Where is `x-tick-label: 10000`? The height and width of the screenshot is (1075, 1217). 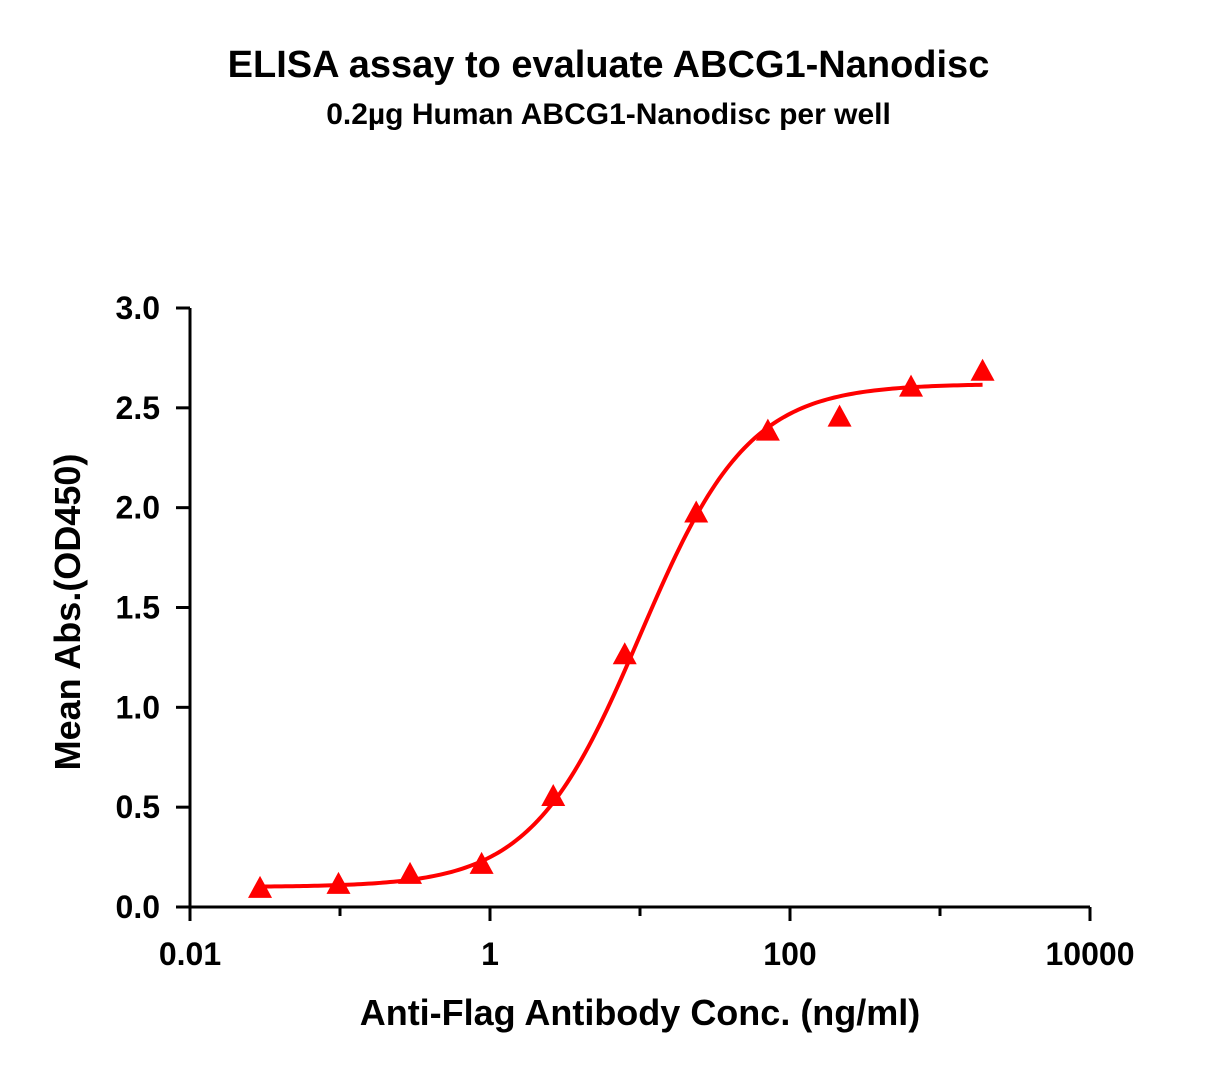 x-tick-label: 10000 is located at coordinates (1090, 954).